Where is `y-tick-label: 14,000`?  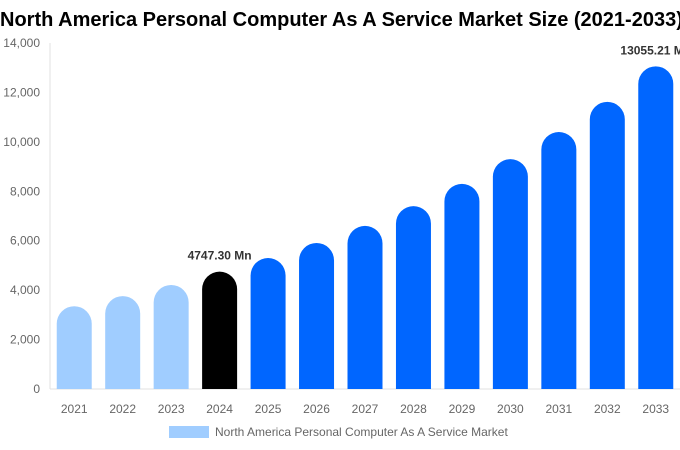 y-tick-label: 14,000 is located at coordinates (21, 43).